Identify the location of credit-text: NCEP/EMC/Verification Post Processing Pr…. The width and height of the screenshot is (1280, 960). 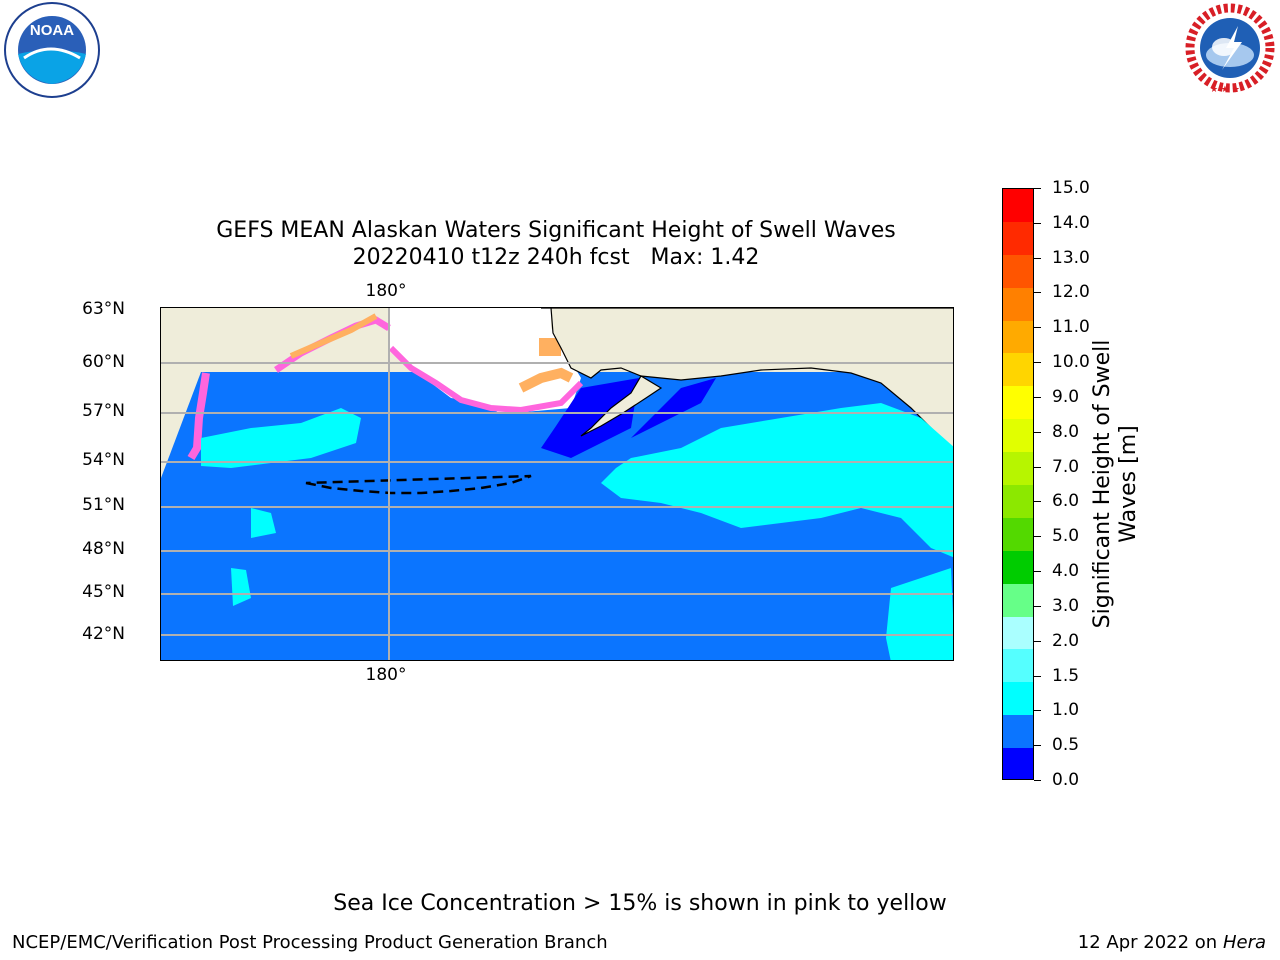
(310, 942).